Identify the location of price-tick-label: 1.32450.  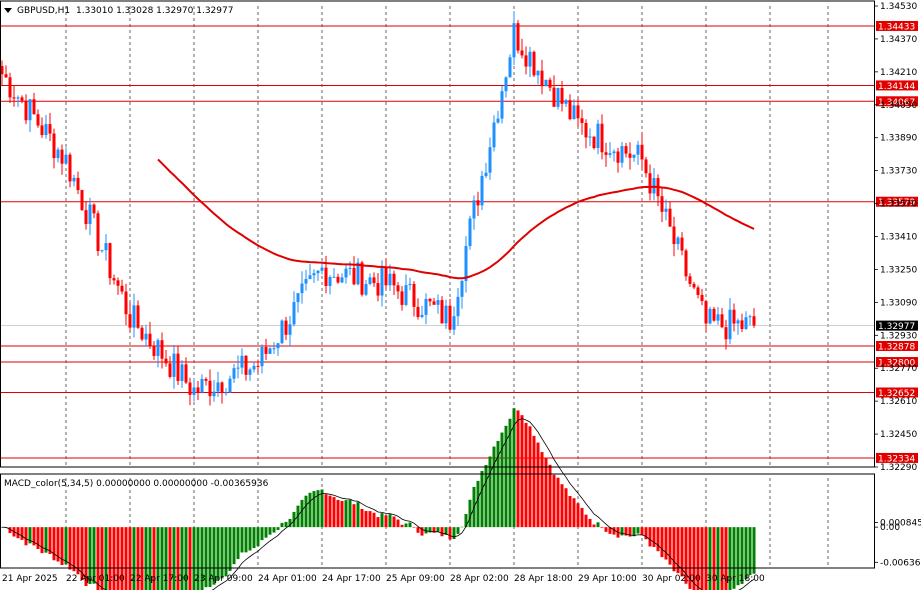
(898, 435).